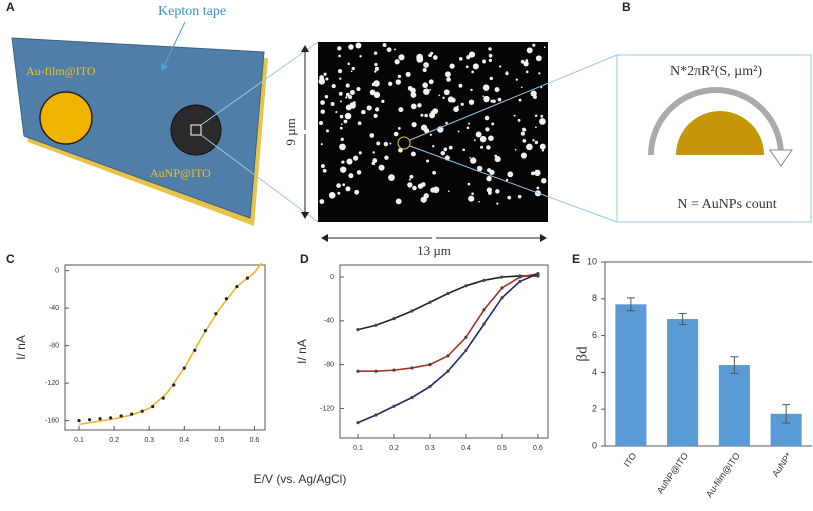 The width and height of the screenshot is (813, 511). I want to click on projection, so click(513, 184).